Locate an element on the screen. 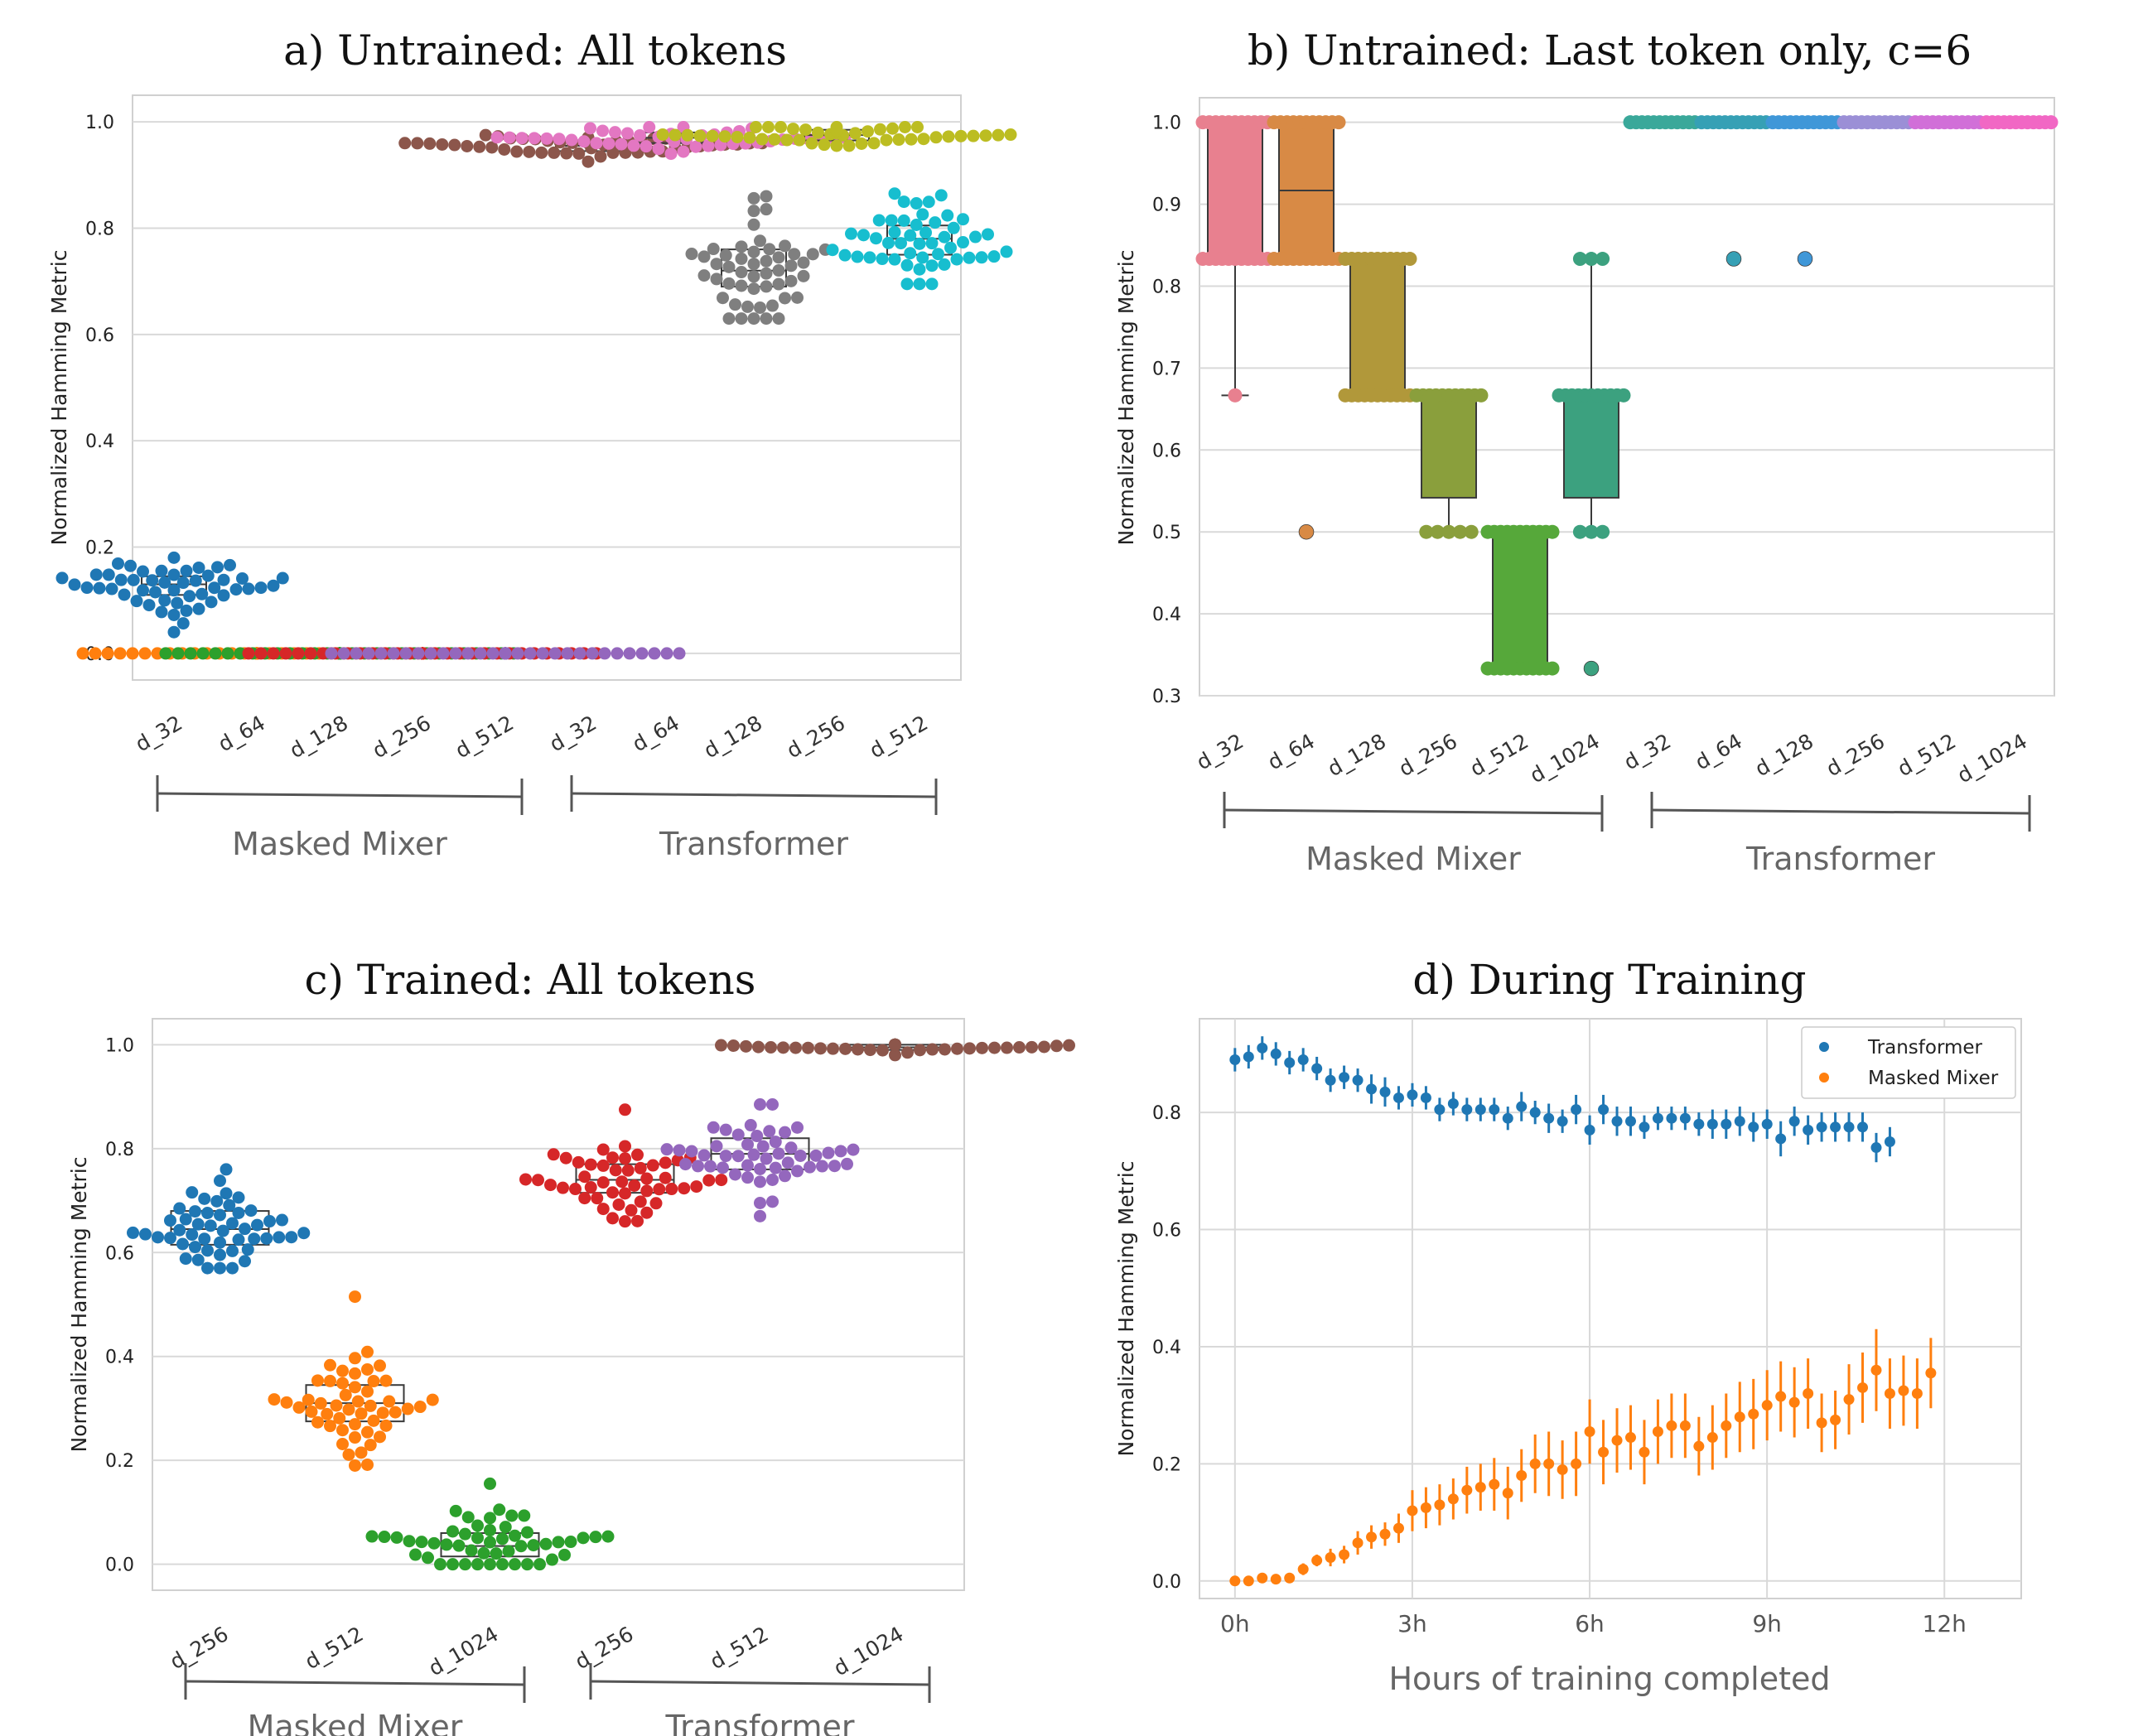 The height and width of the screenshot is (1736, 2143). panel-a-ytick-label: 0.2 is located at coordinates (99, 548).